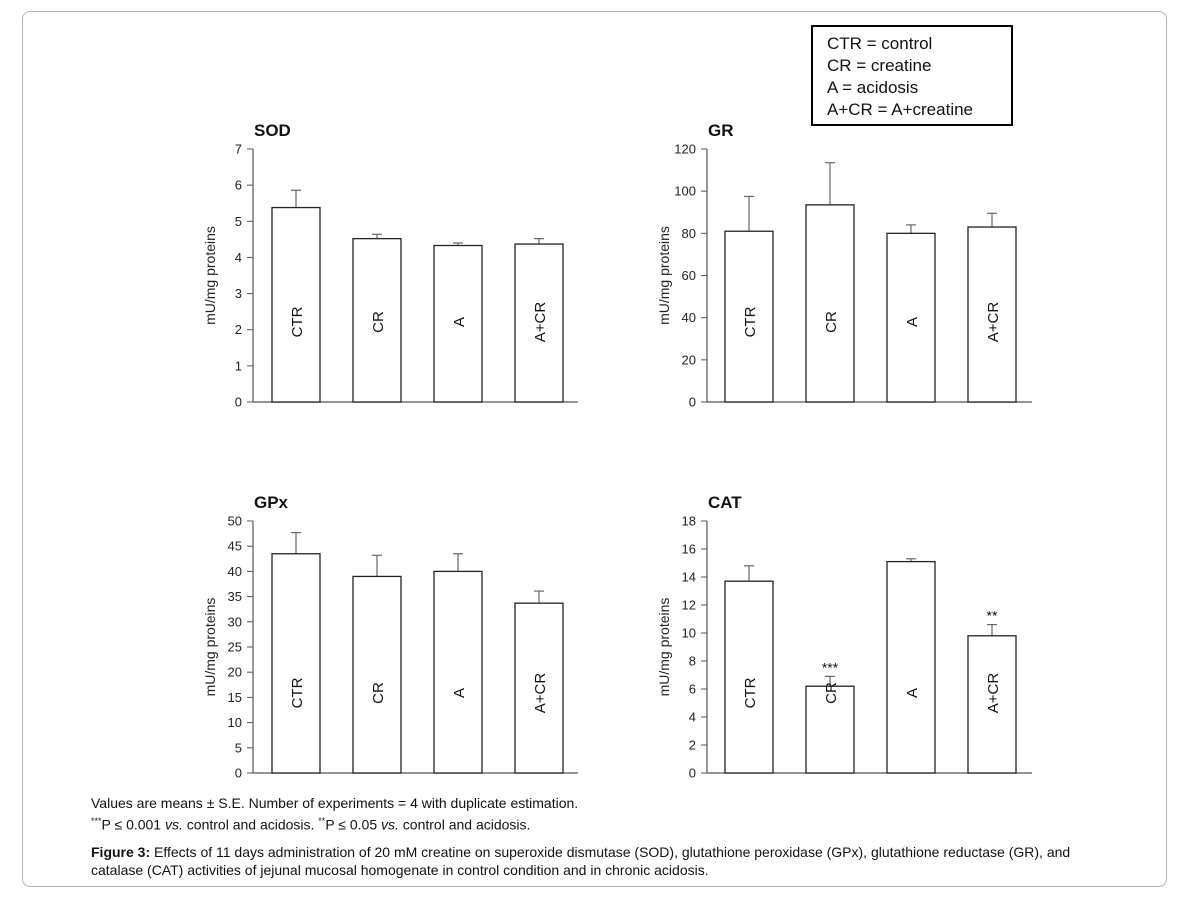  Describe the element at coordinates (685, 149) in the screenshot. I see `y-tick-label-gr: 120` at that location.